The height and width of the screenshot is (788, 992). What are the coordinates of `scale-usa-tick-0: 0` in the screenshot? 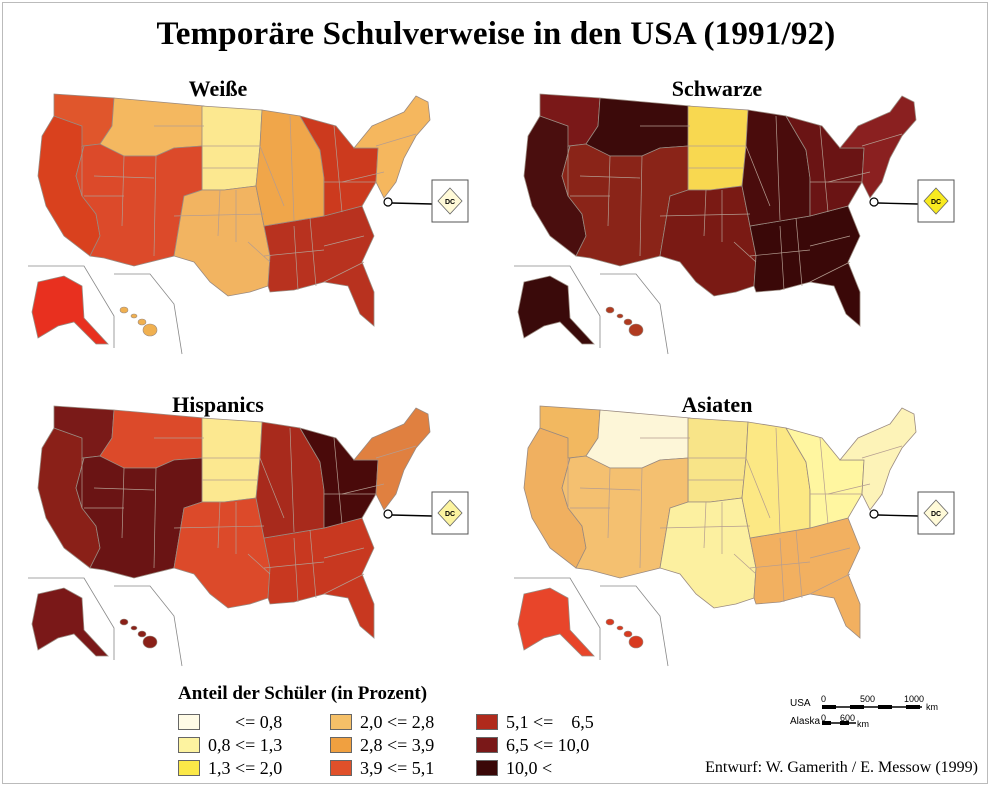 It's located at (824, 699).